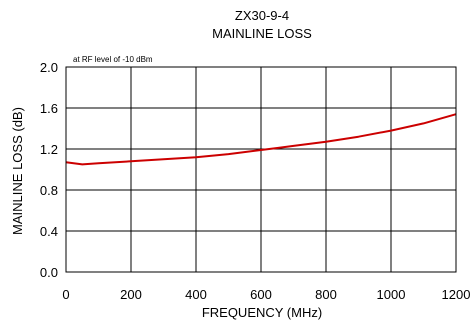  Describe the element at coordinates (65, 294) in the screenshot. I see `x-tick-label: 0` at that location.